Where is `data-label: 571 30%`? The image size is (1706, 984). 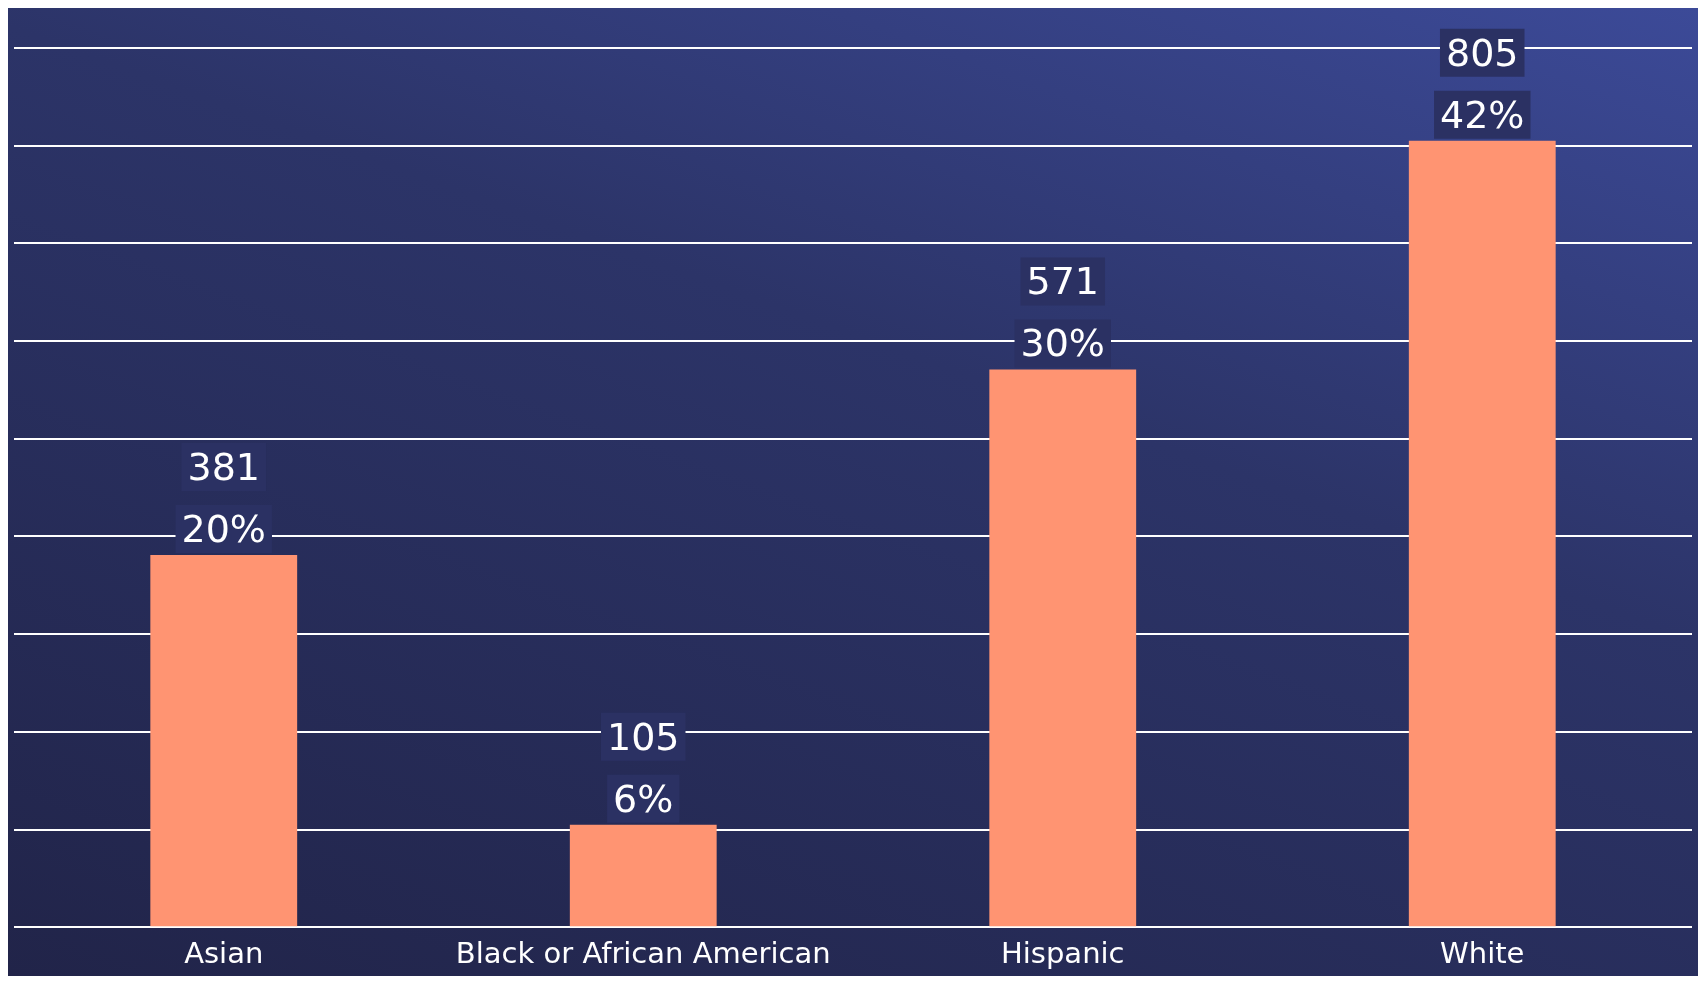
data-label: 571 30% is located at coordinates (1062, 312).